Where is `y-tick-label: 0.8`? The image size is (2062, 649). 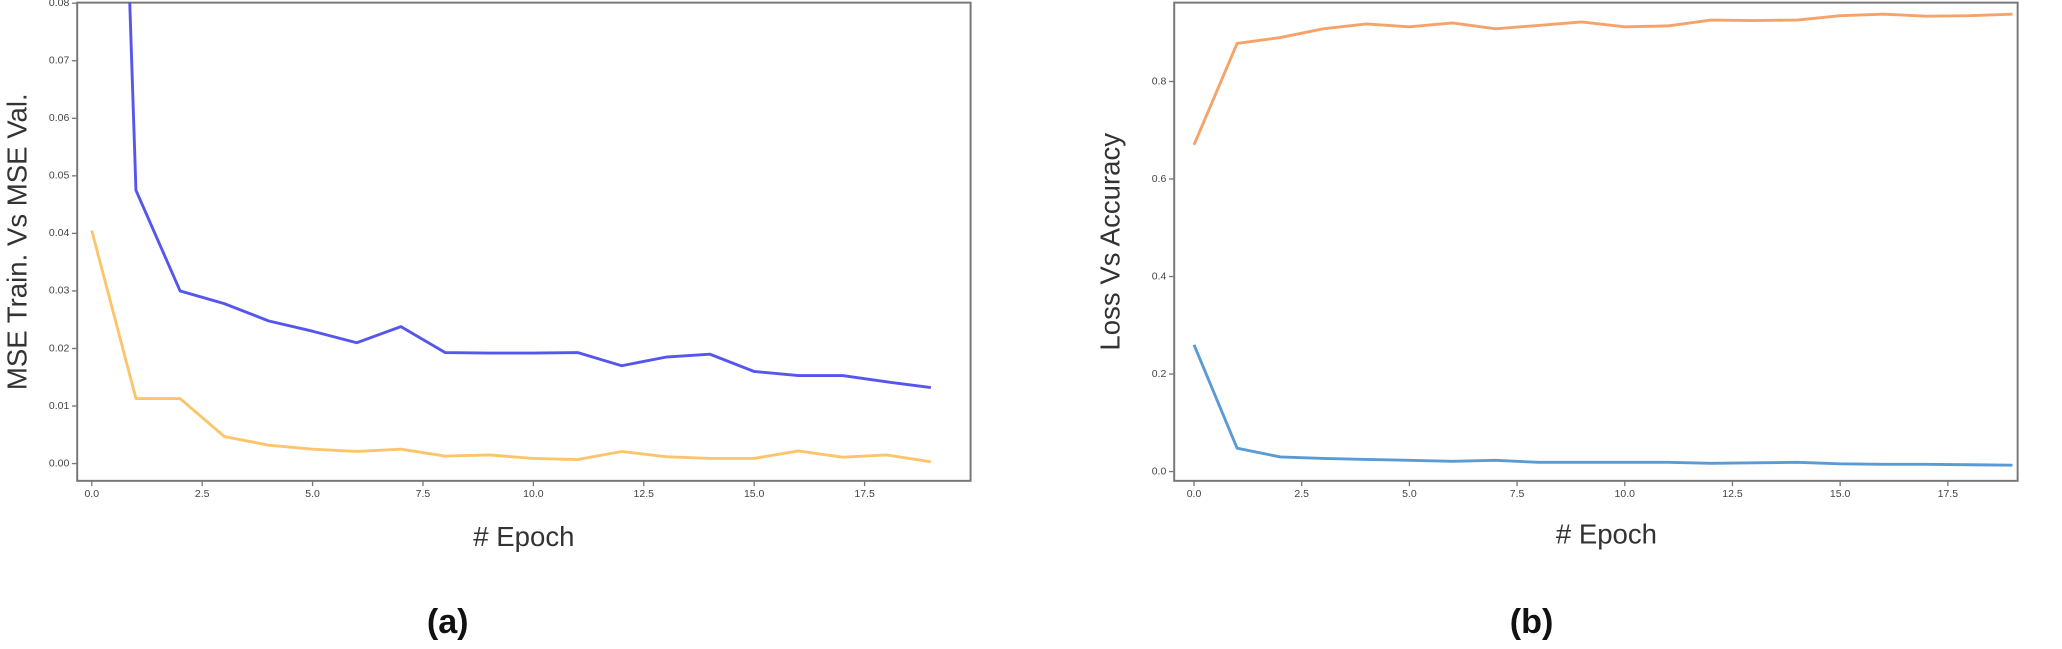
y-tick-label: 0.8 is located at coordinates (1159, 81).